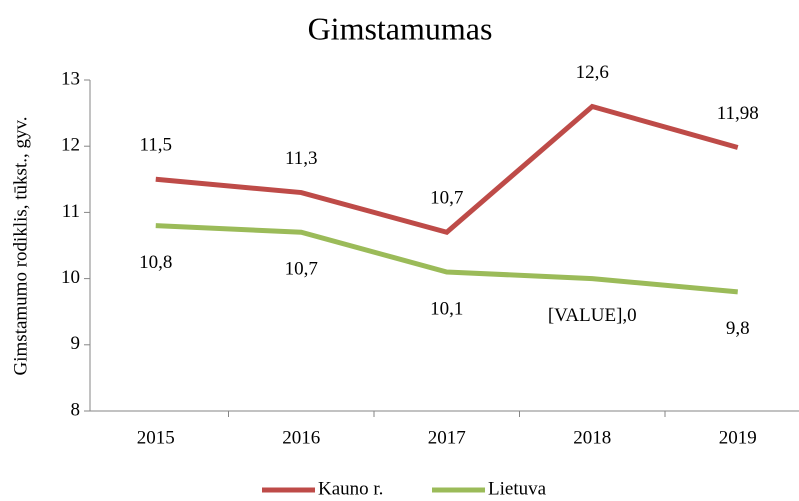  Describe the element at coordinates (446, 308) in the screenshot. I see `data-label: 10,1` at that location.